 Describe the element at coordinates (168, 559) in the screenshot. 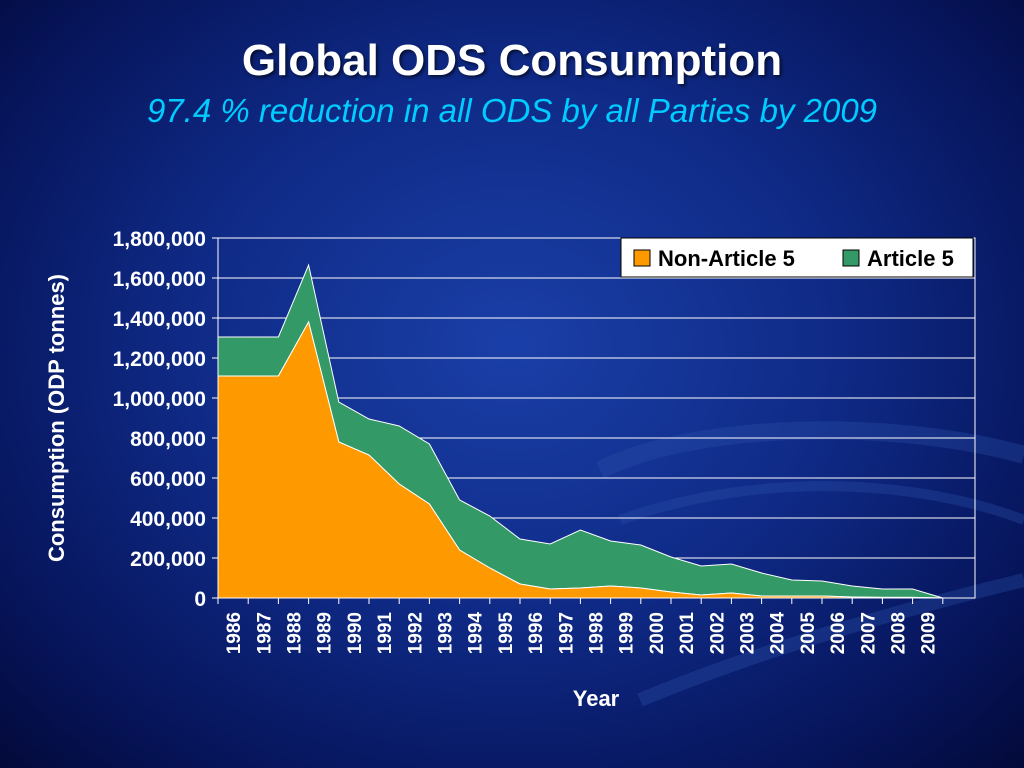

I see `y-tick-label: 200,000` at that location.